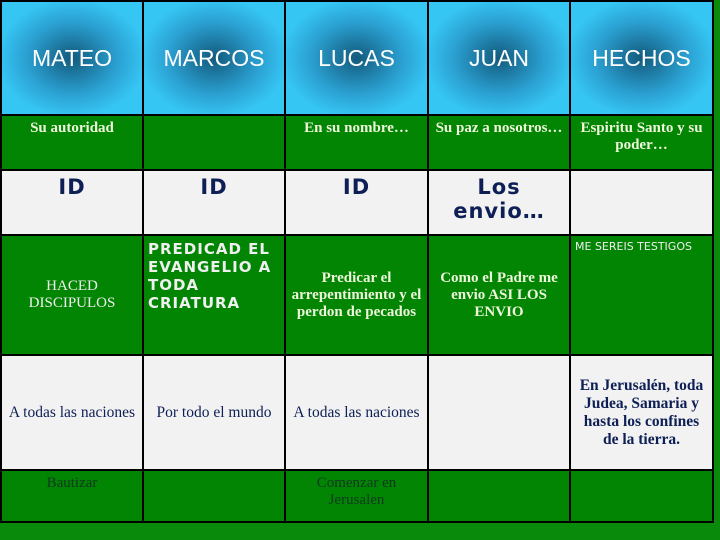 This screenshot has width=720, height=540. What do you see at coordinates (641, 58) in the screenshot?
I see `header-hechos: HECHOS` at bounding box center [641, 58].